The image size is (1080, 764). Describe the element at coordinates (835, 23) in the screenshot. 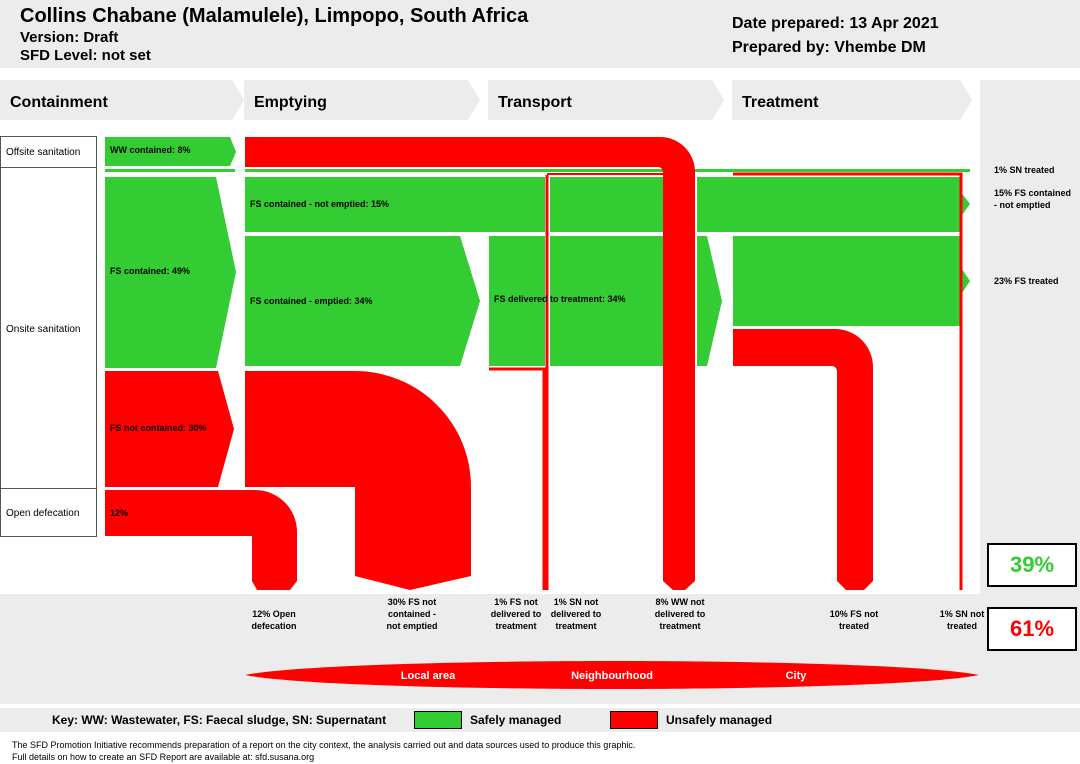

I see `date-prepared: Date prepared: 13 Apr 2021` at that location.